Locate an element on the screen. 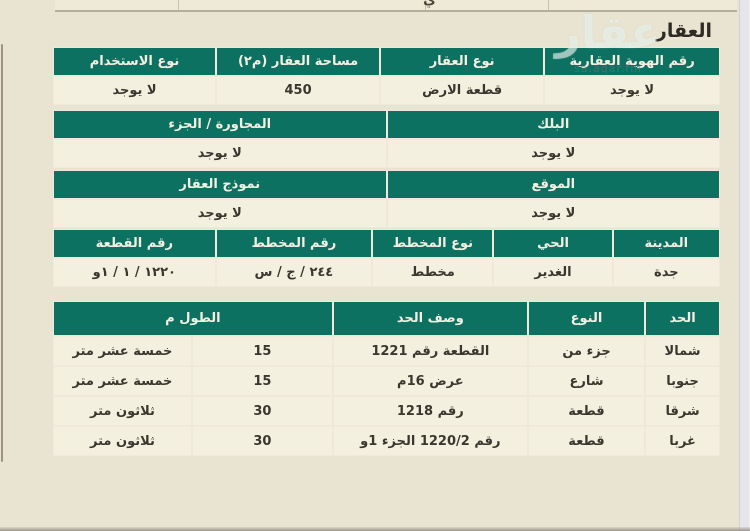  value-plot-number: ١٢٢٠ / ١ / ١و is located at coordinates (134, 272).